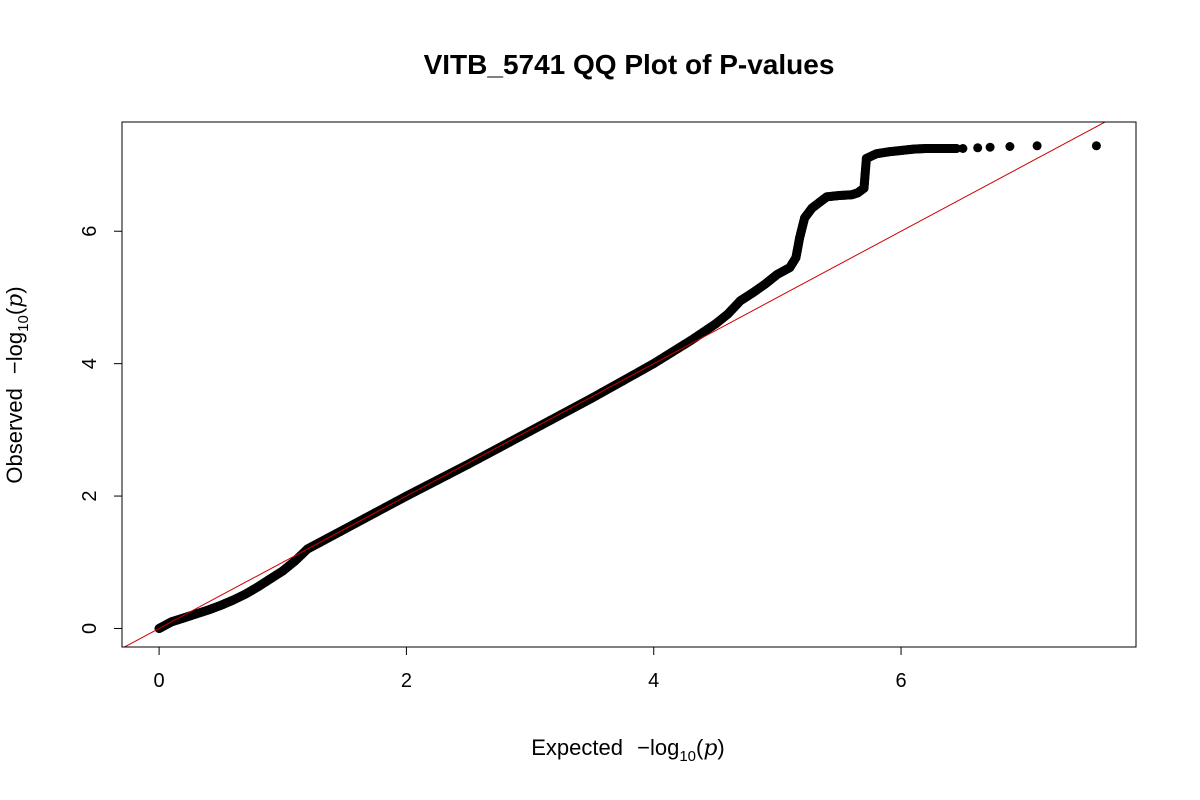  I want to click on x-axis-label-expr: −log, so click(658, 747).